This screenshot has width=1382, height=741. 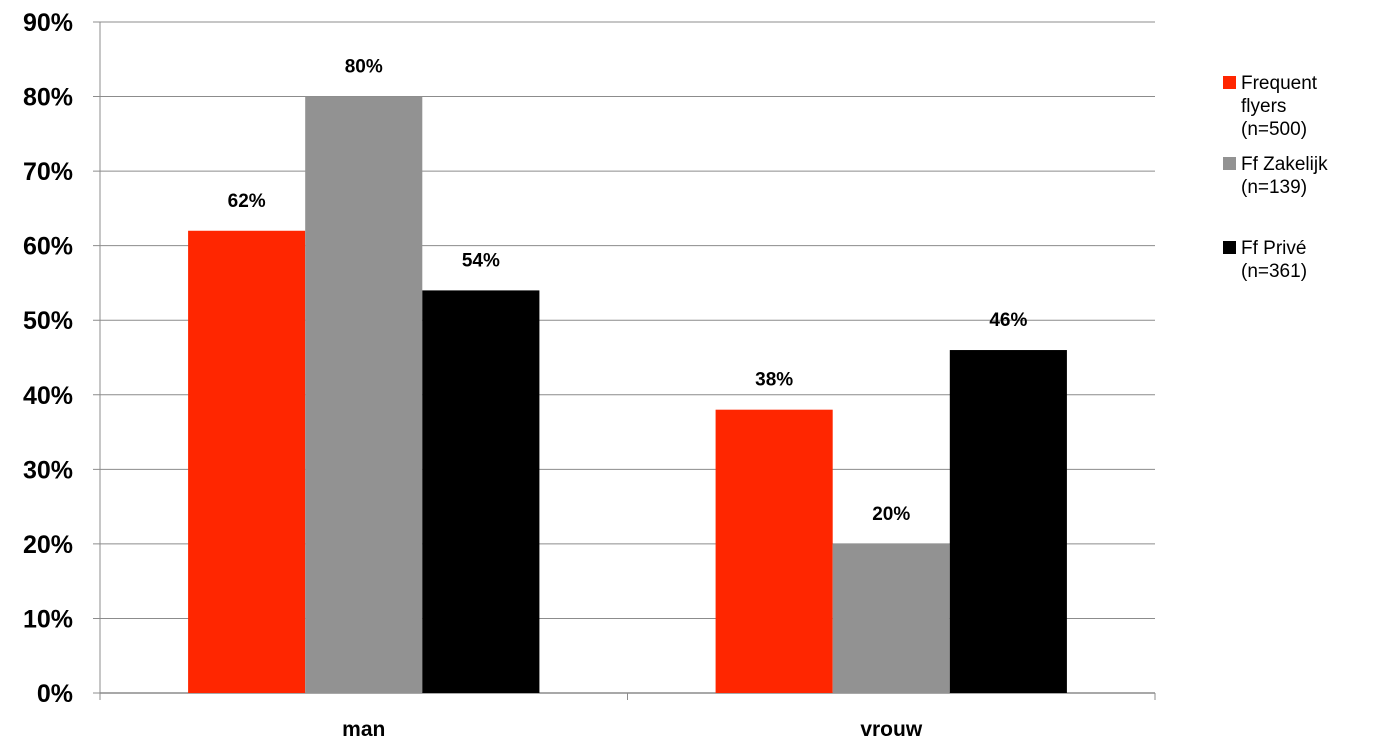 I want to click on data-label: 38%, so click(x=774, y=380).